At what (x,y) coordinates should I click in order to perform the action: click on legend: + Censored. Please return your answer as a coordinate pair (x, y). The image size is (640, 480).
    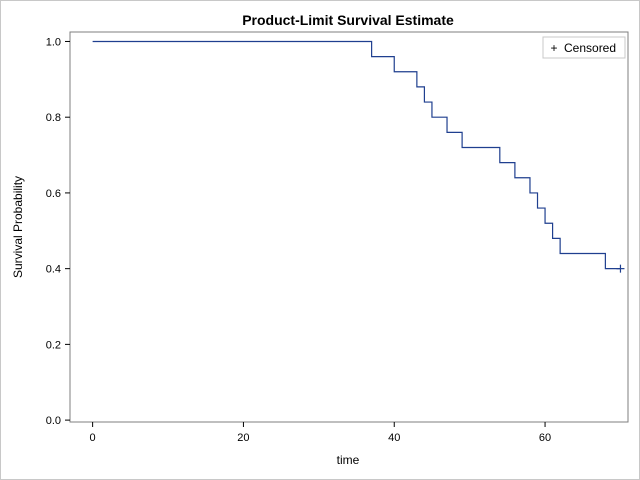
    Looking at the image, I should click on (584, 47).